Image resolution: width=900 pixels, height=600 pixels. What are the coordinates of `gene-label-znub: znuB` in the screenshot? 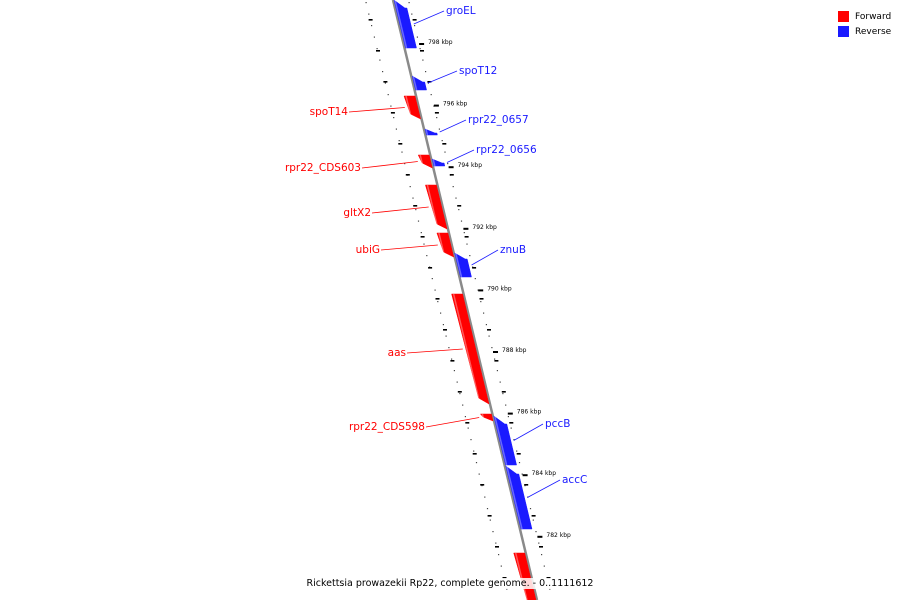 It's located at (513, 250).